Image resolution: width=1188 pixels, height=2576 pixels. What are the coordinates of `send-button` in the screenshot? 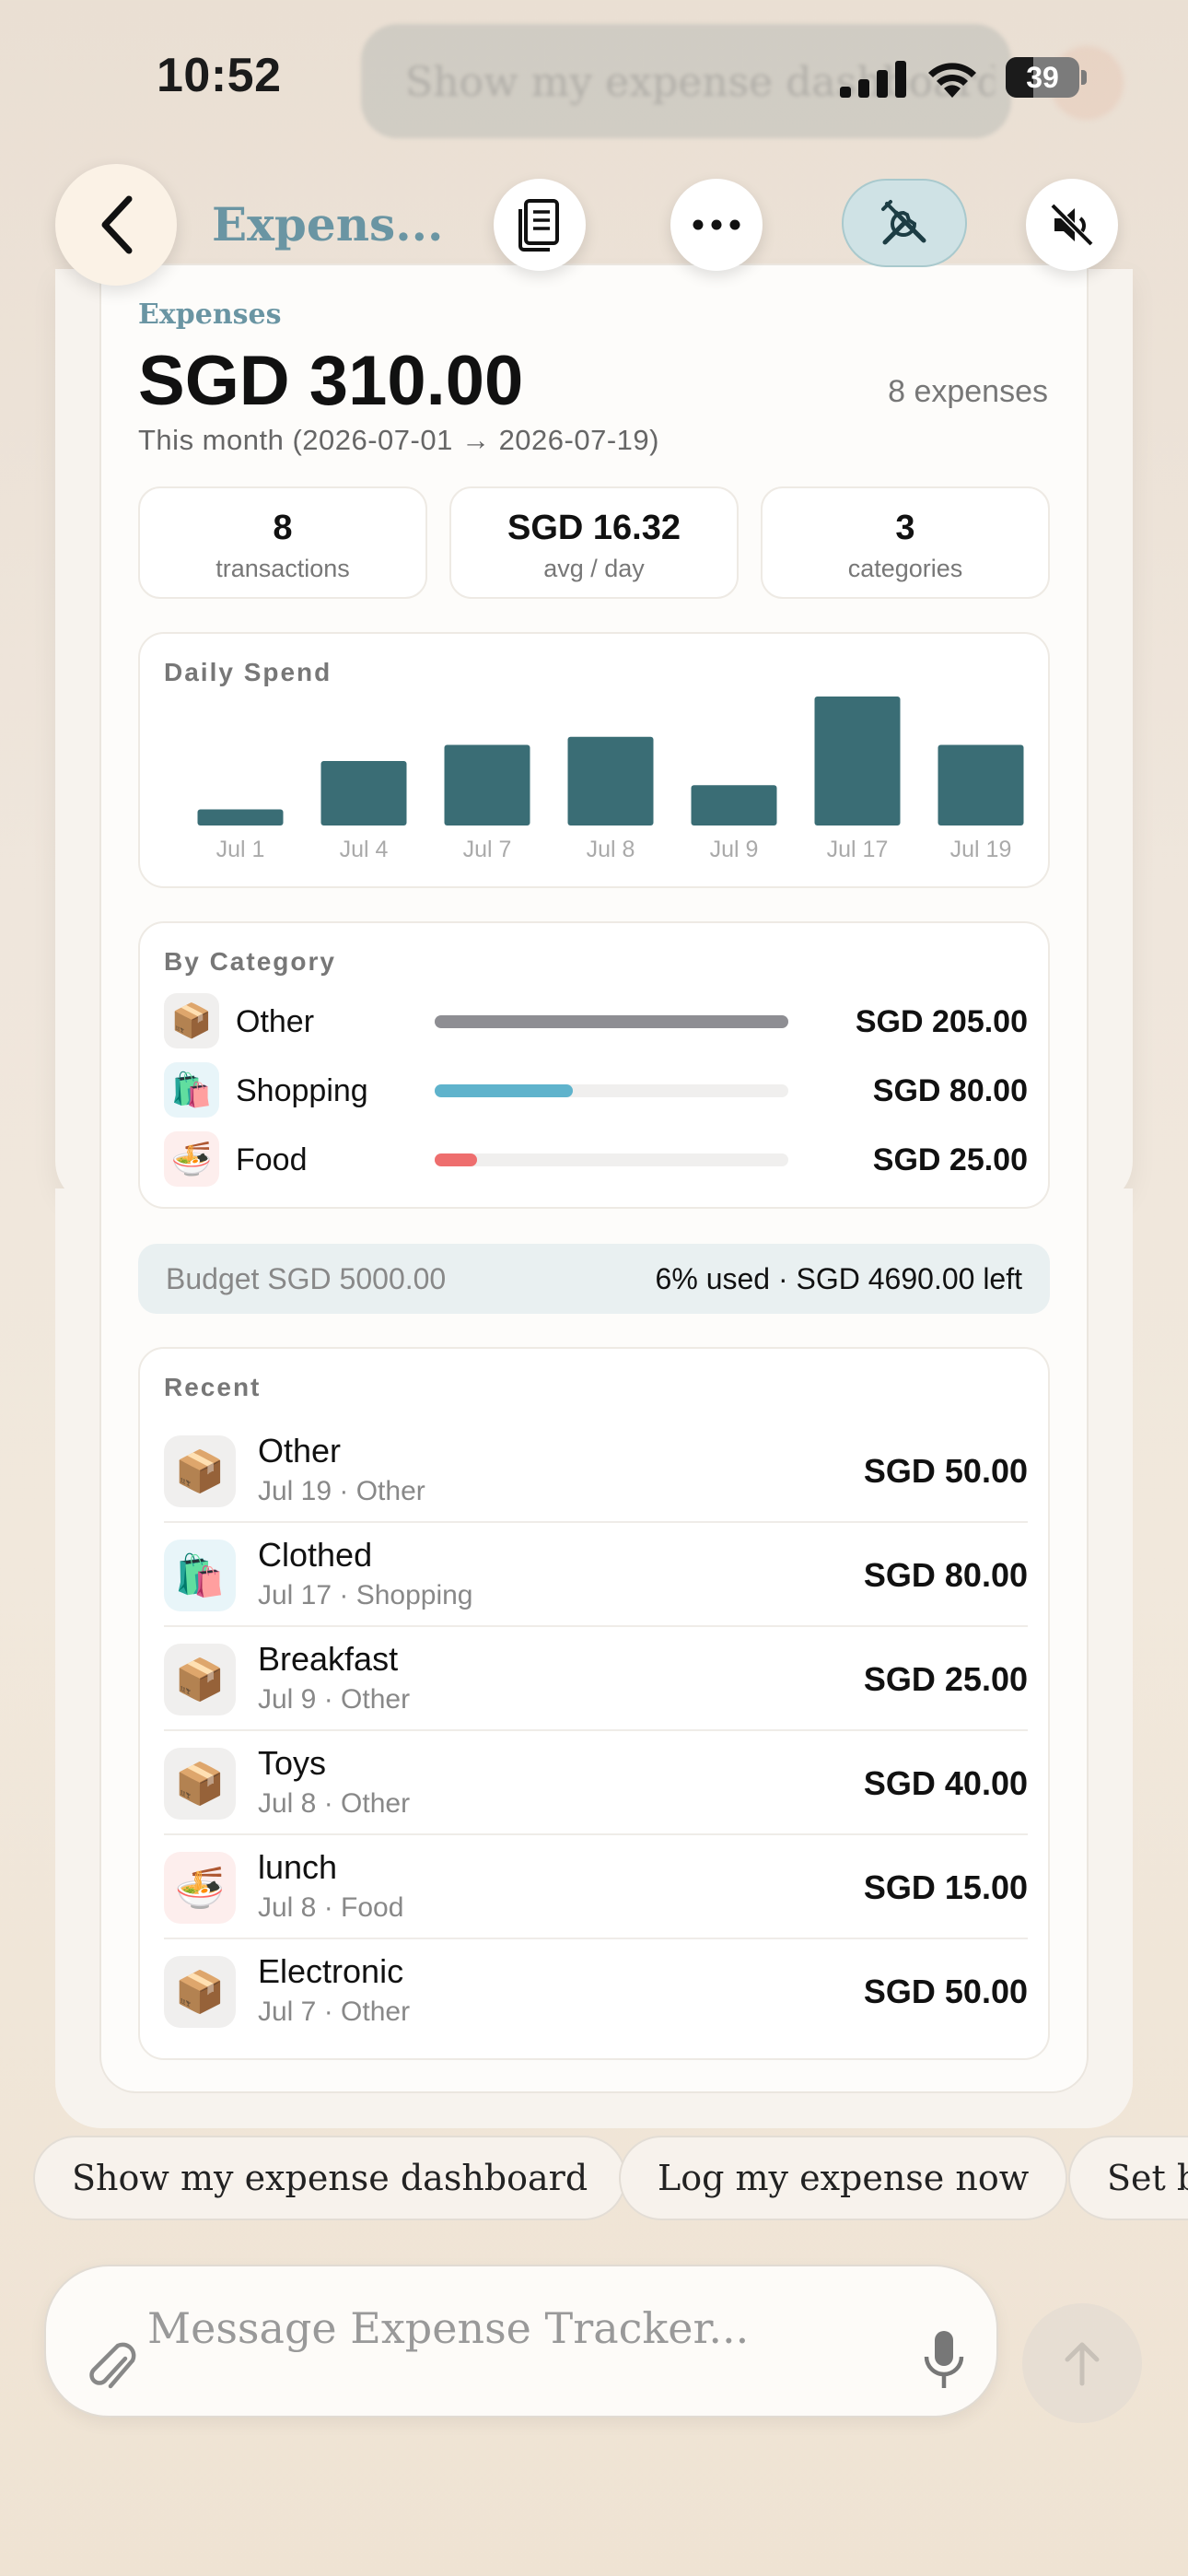 It's located at (1082, 2363).